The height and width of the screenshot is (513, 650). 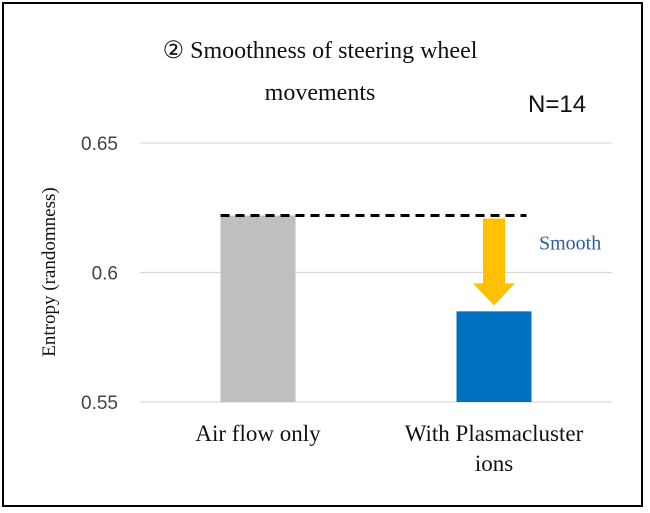 What do you see at coordinates (258, 433) in the screenshot?
I see `x-category-label: Air flow only` at bounding box center [258, 433].